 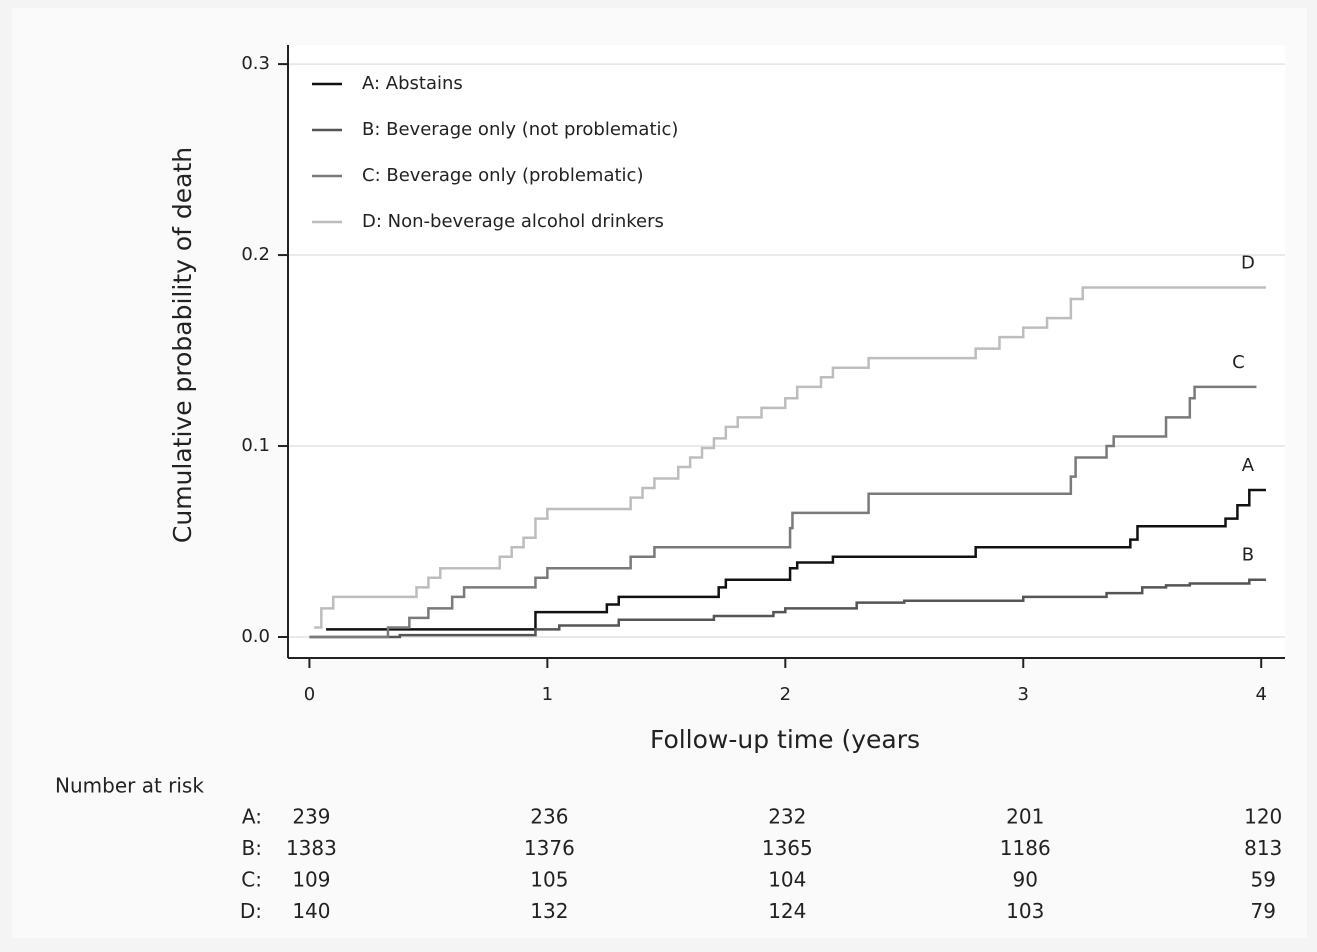 I want to click on risk-table-title: Number at risk, so click(x=129, y=786).